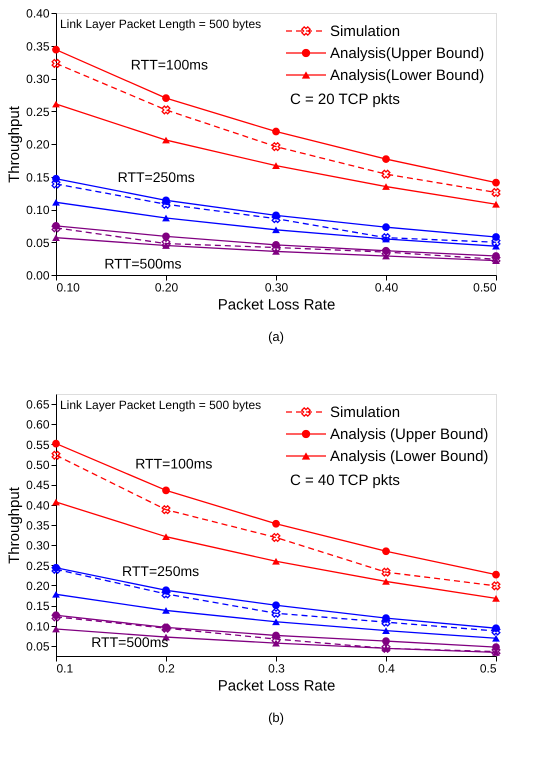  What do you see at coordinates (386, 287) in the screenshot?
I see `x-tick-label: 0.40` at bounding box center [386, 287].